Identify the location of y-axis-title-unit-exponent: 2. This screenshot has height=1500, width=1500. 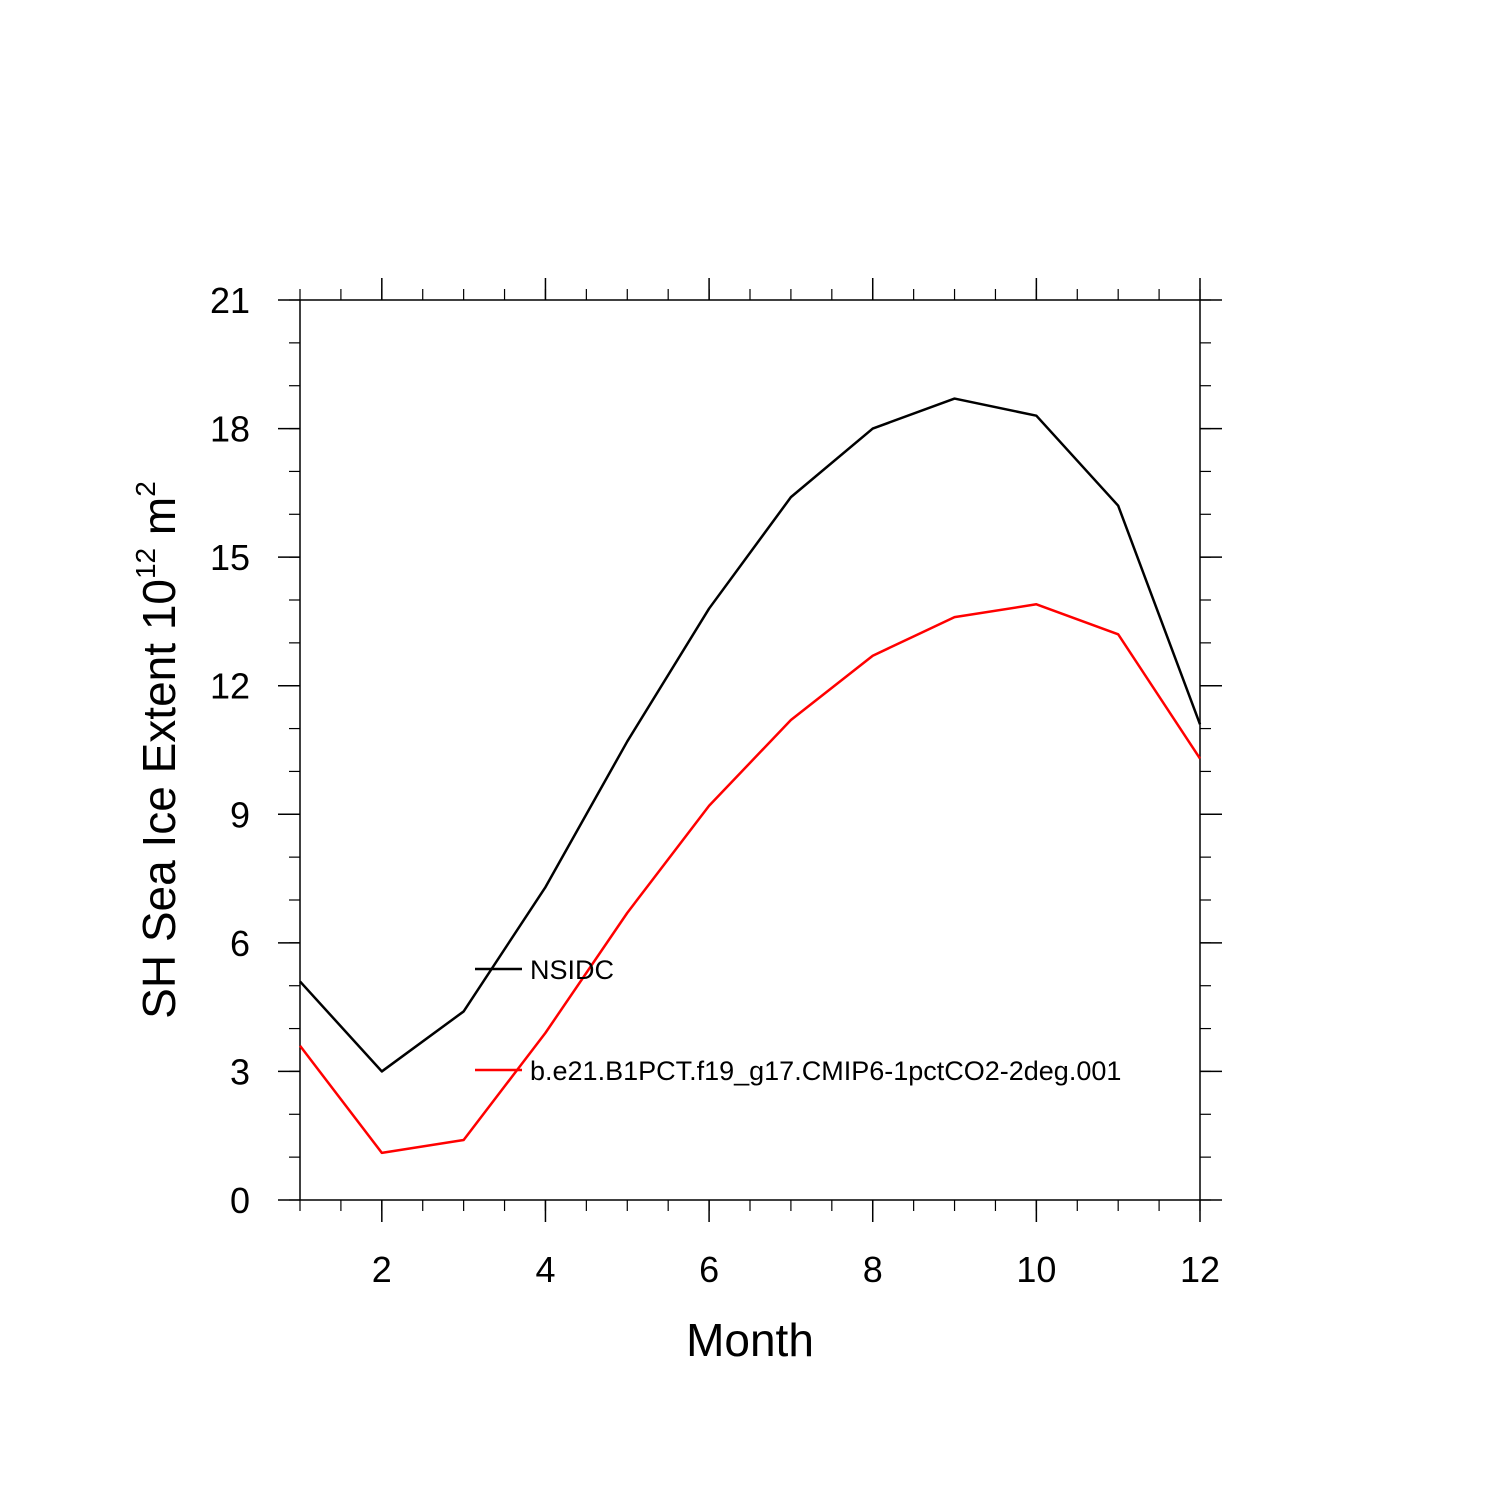
(145, 489).